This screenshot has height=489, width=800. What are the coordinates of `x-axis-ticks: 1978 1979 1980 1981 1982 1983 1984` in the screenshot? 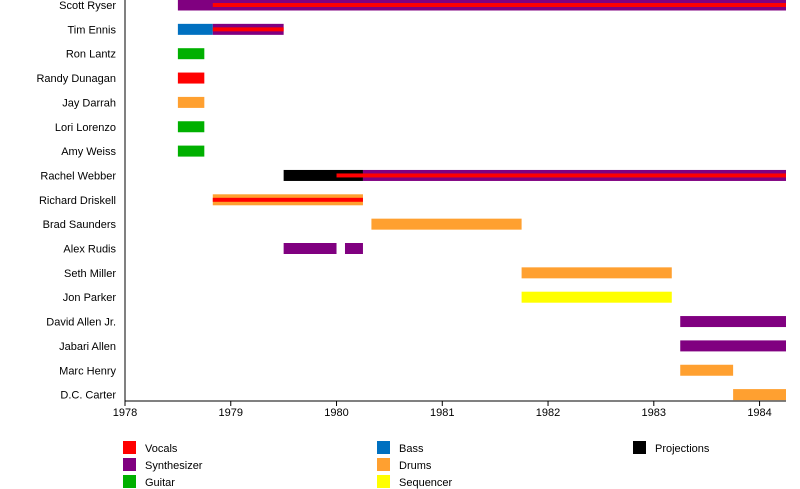 It's located at (442, 410).